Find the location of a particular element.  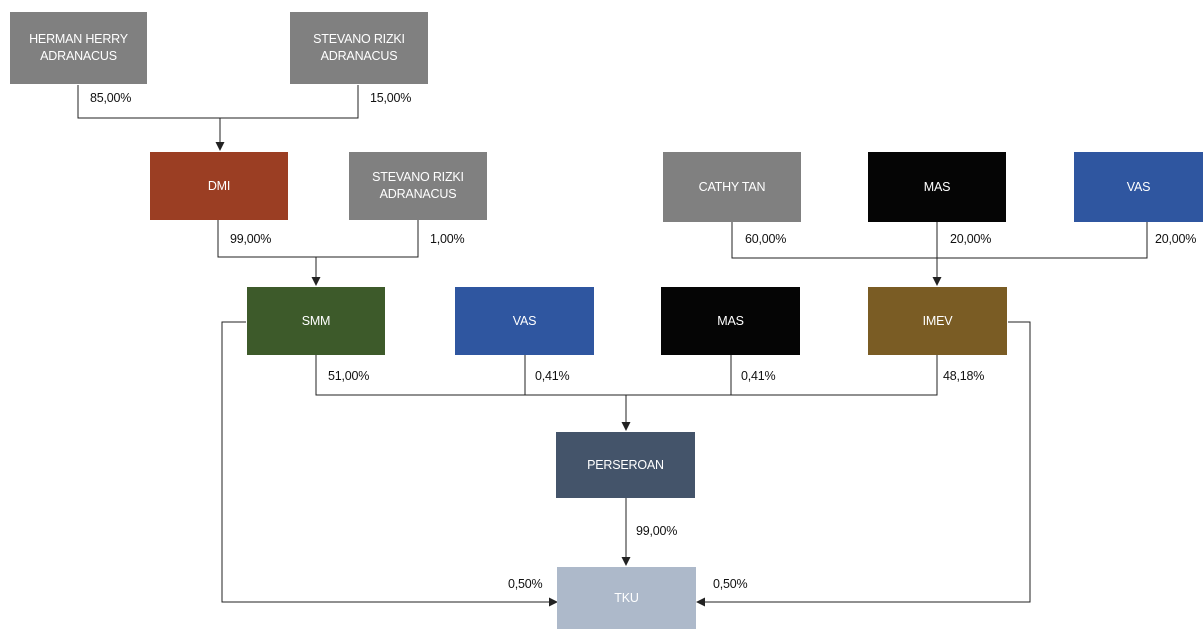

company-mas-top-box: MAS is located at coordinates (937, 187).